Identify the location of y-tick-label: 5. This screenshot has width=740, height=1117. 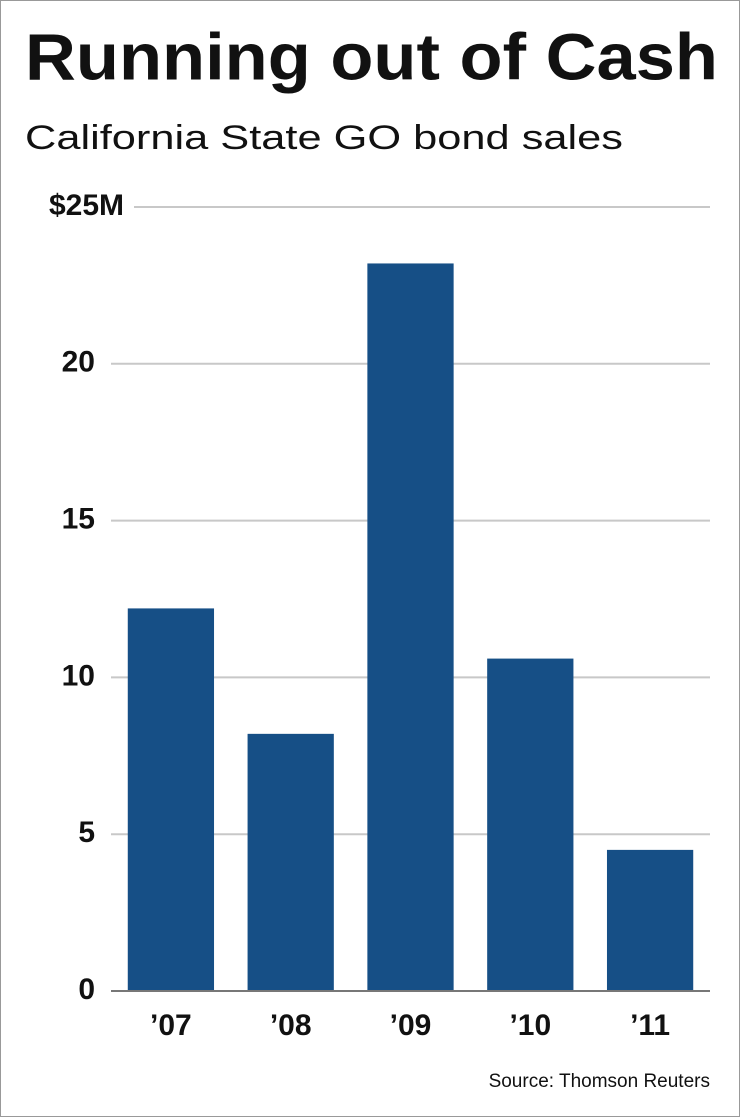
(86, 832).